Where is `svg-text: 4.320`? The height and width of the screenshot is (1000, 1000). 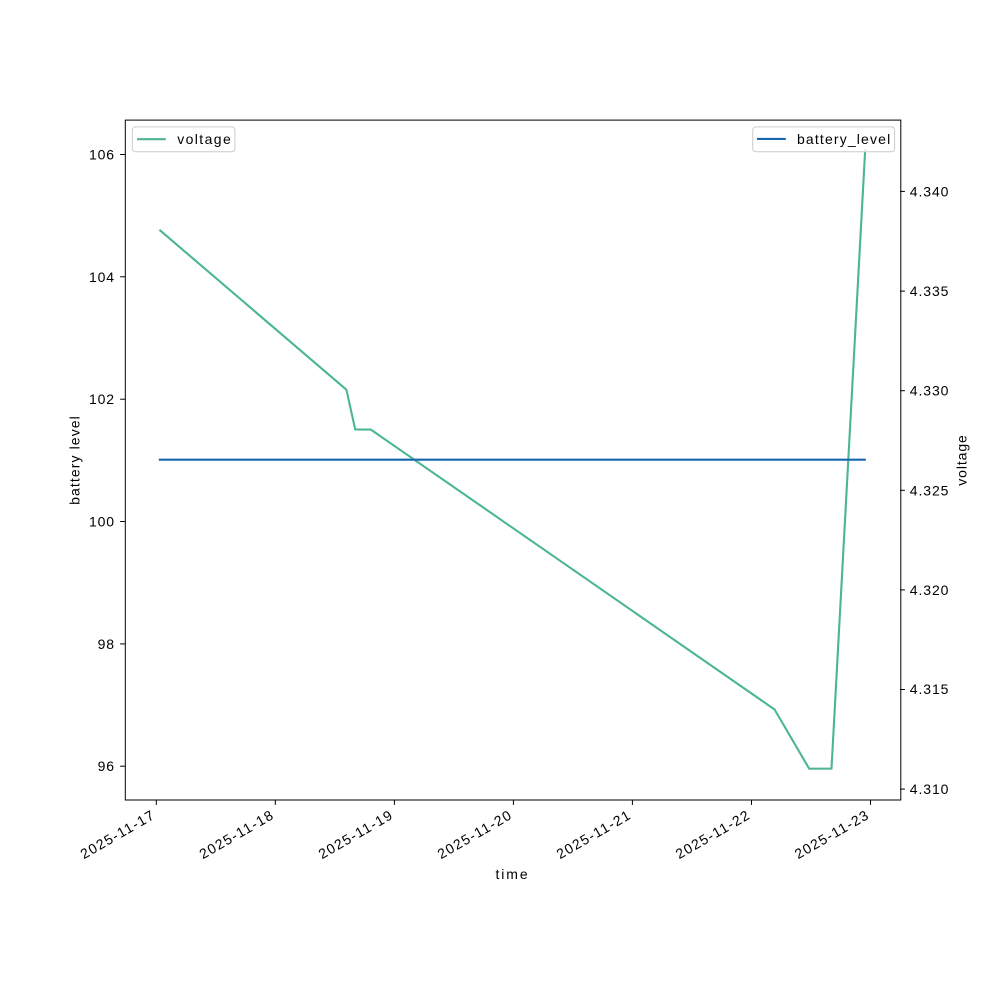 svg-text: 4.320 is located at coordinates (930, 590).